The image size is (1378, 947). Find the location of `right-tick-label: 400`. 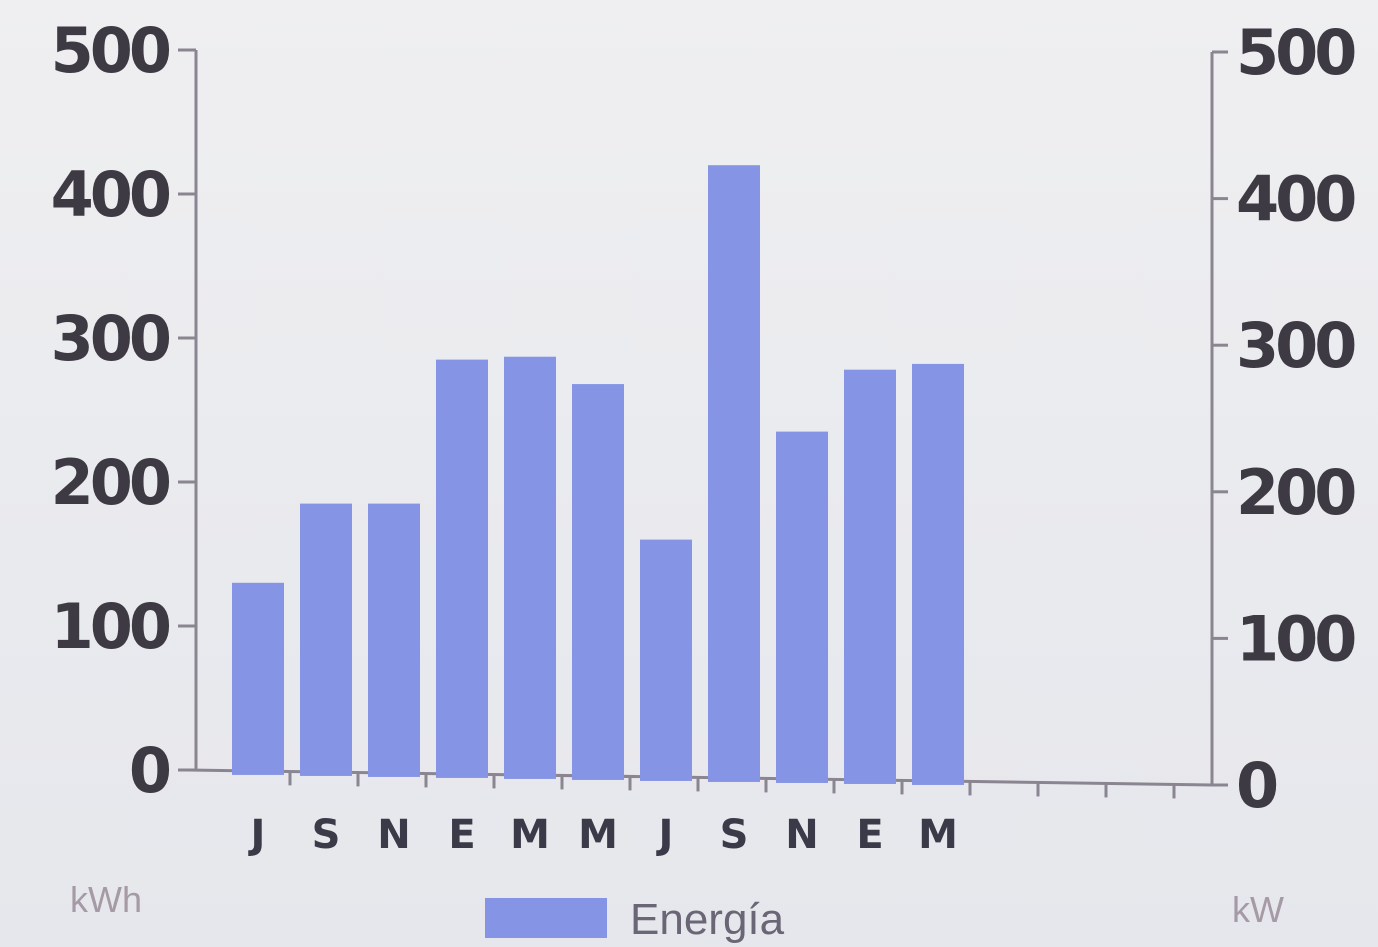

right-tick-label: 400 is located at coordinates (1295, 199).